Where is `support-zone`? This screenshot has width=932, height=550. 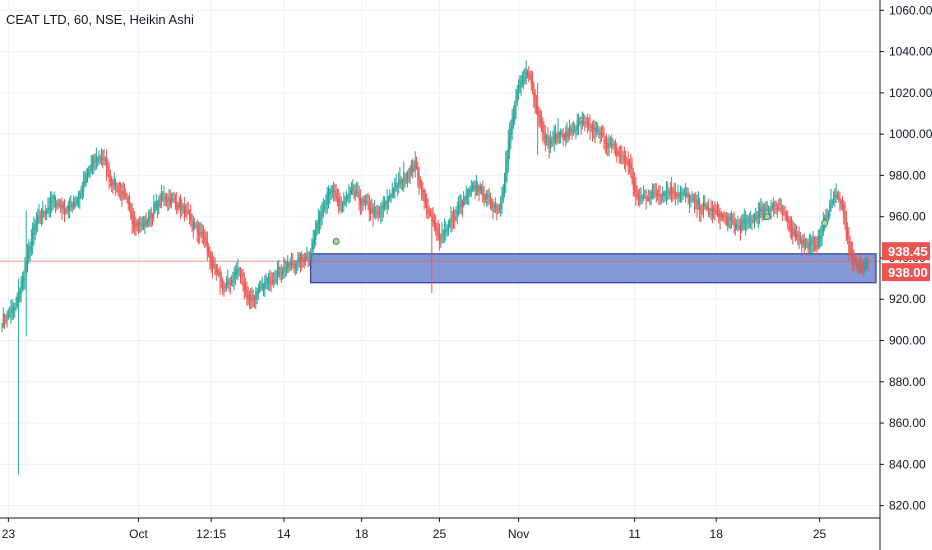 support-zone is located at coordinates (593, 268).